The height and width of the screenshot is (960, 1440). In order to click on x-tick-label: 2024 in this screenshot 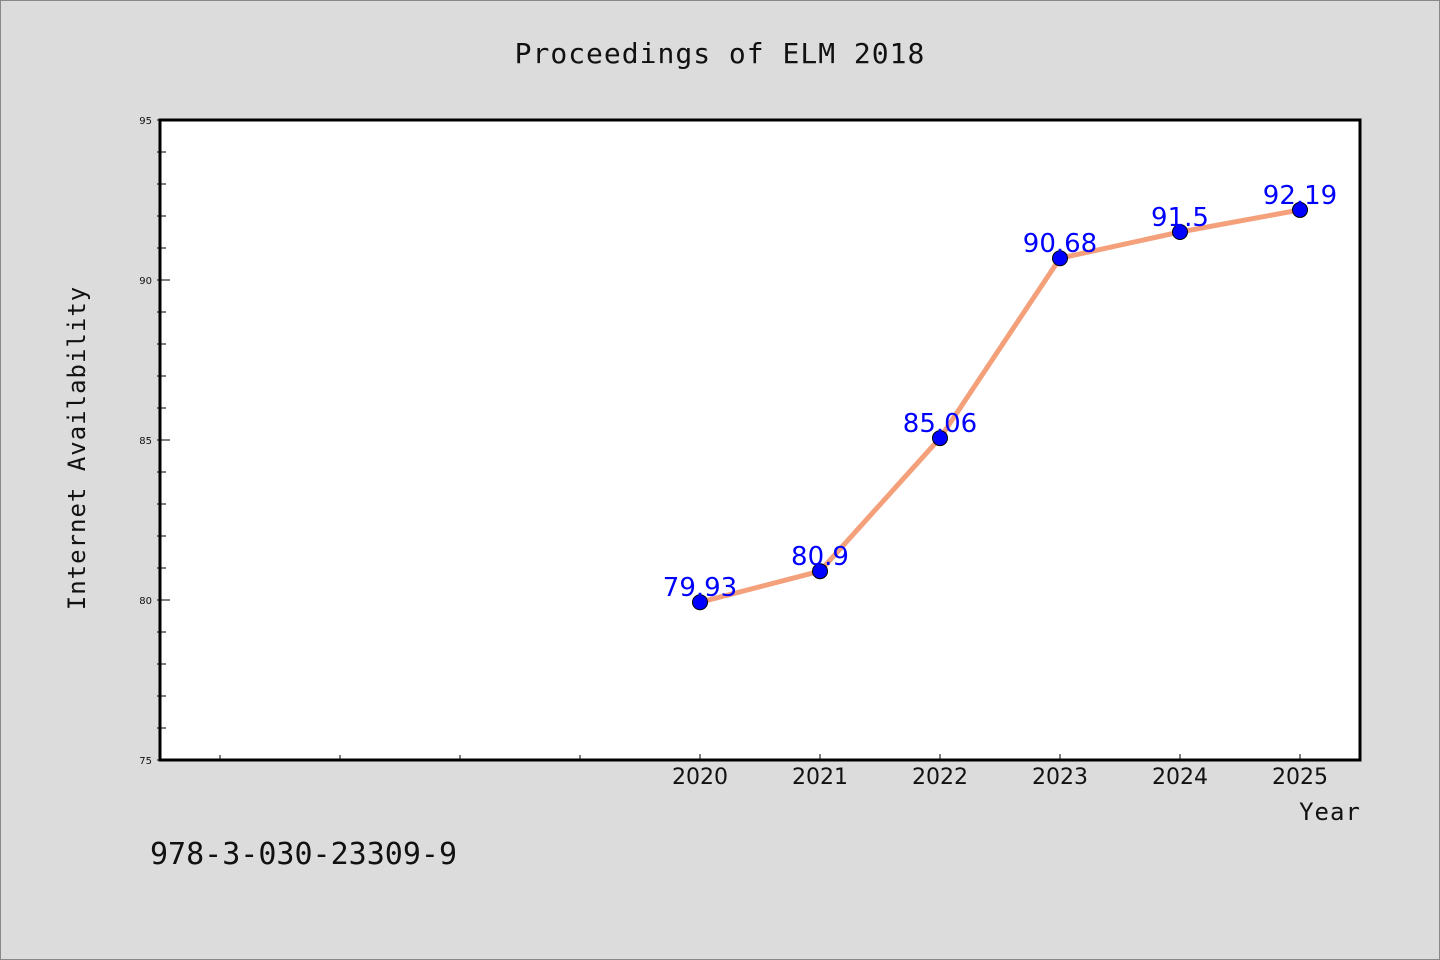, I will do `click(1180, 777)`.